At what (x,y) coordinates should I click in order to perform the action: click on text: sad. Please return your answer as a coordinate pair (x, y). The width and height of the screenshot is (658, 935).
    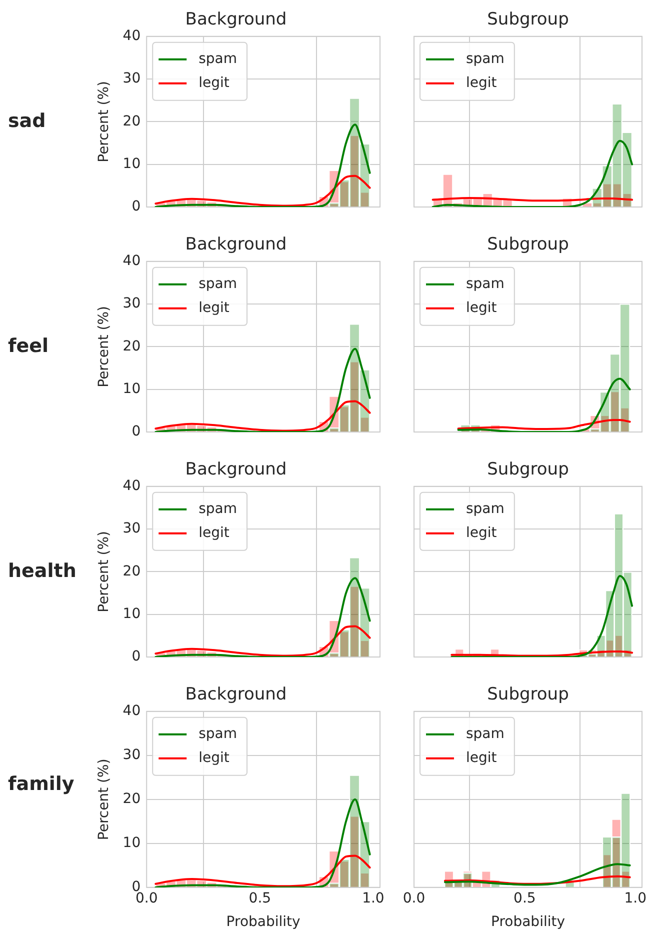
    Looking at the image, I should click on (27, 121).